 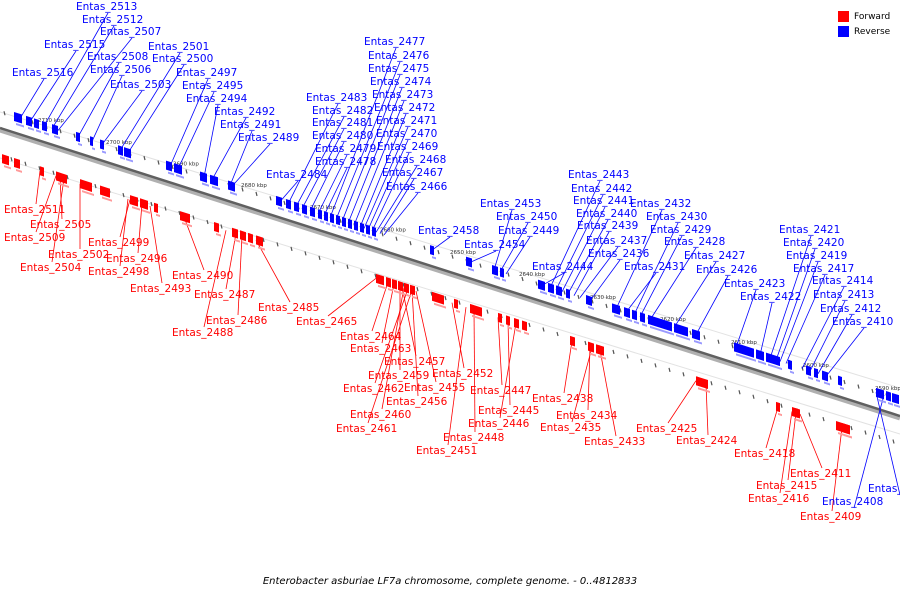 I want to click on reverse-gene-label: Entas_2474, so click(x=401, y=82).